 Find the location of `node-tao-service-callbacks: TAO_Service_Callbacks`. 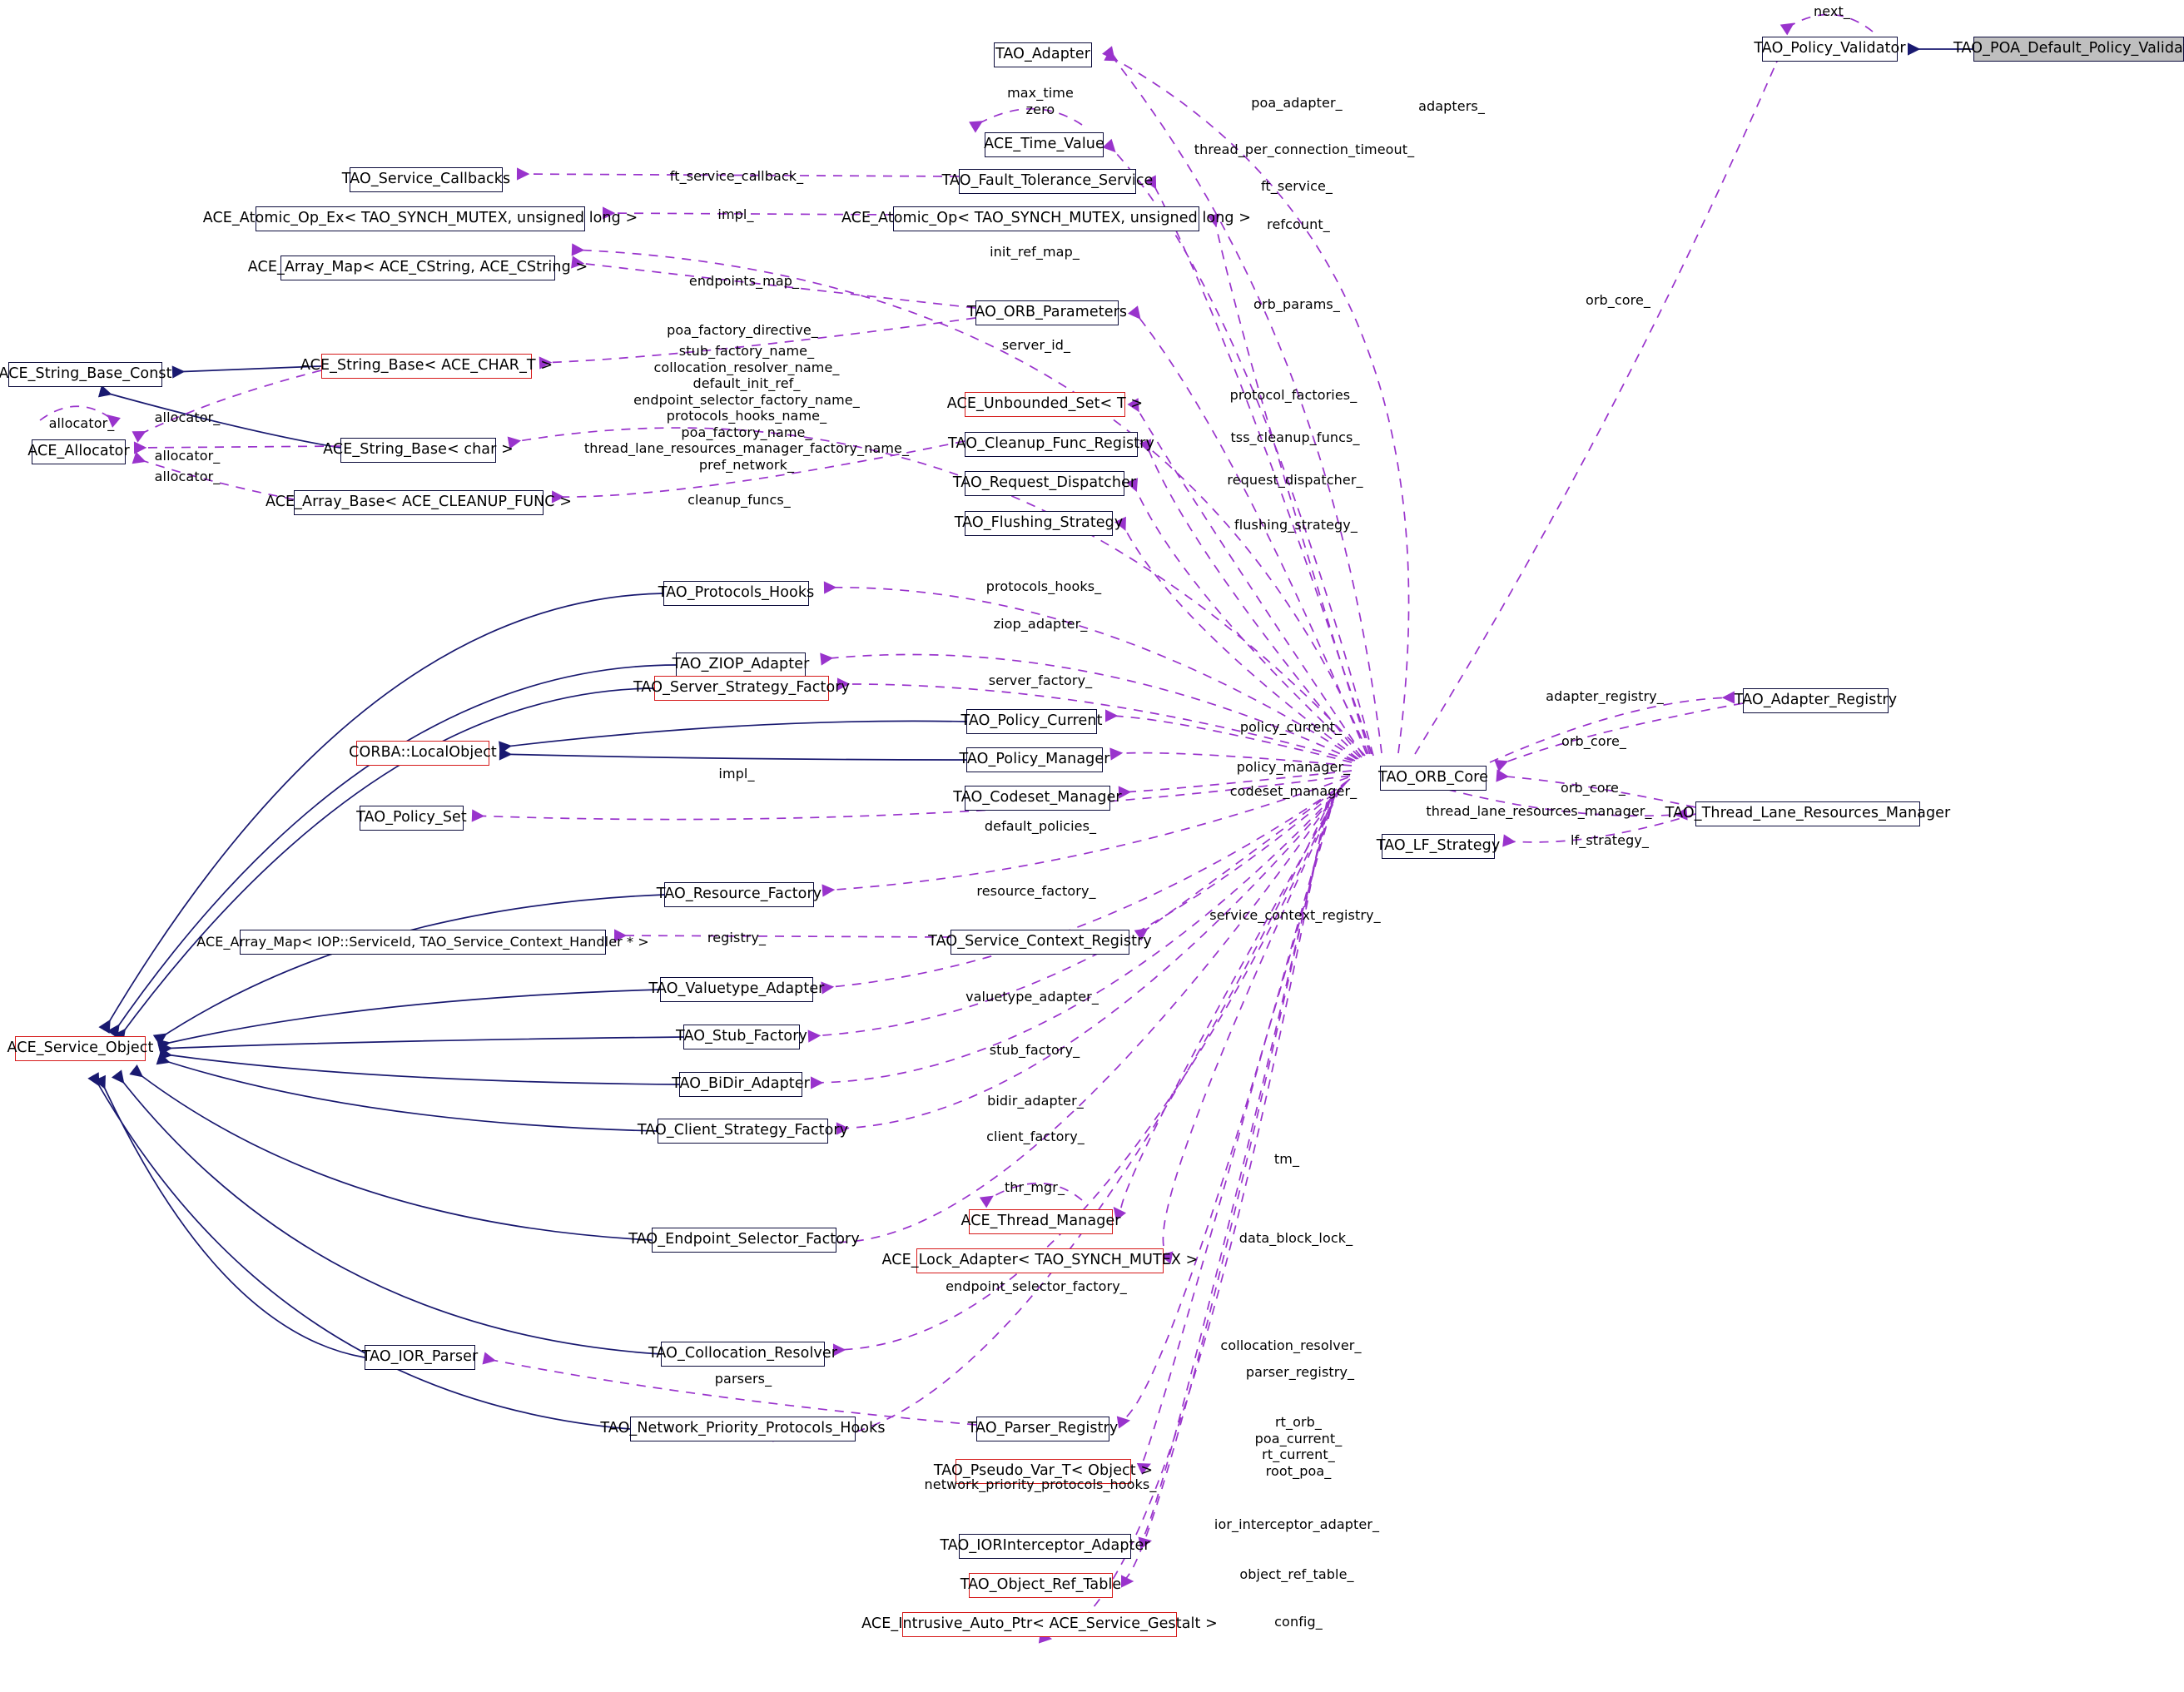

node-tao-service-callbacks: TAO_Service_Callbacks is located at coordinates (426, 180).